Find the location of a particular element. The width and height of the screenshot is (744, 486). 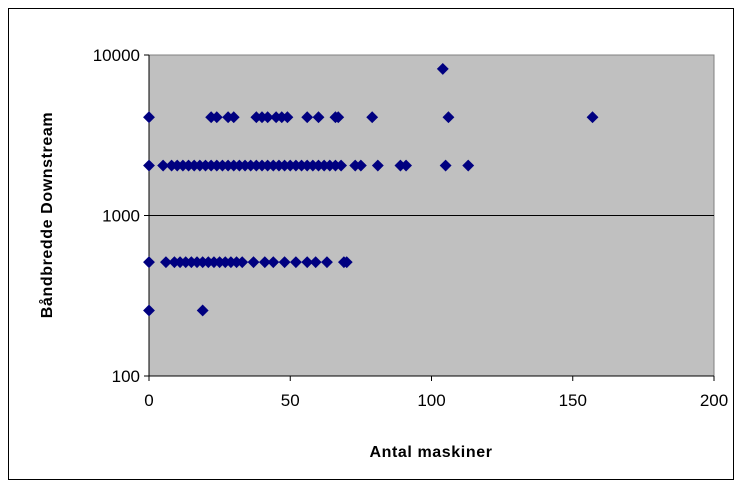

x-tick-label: 50 is located at coordinates (290, 400).